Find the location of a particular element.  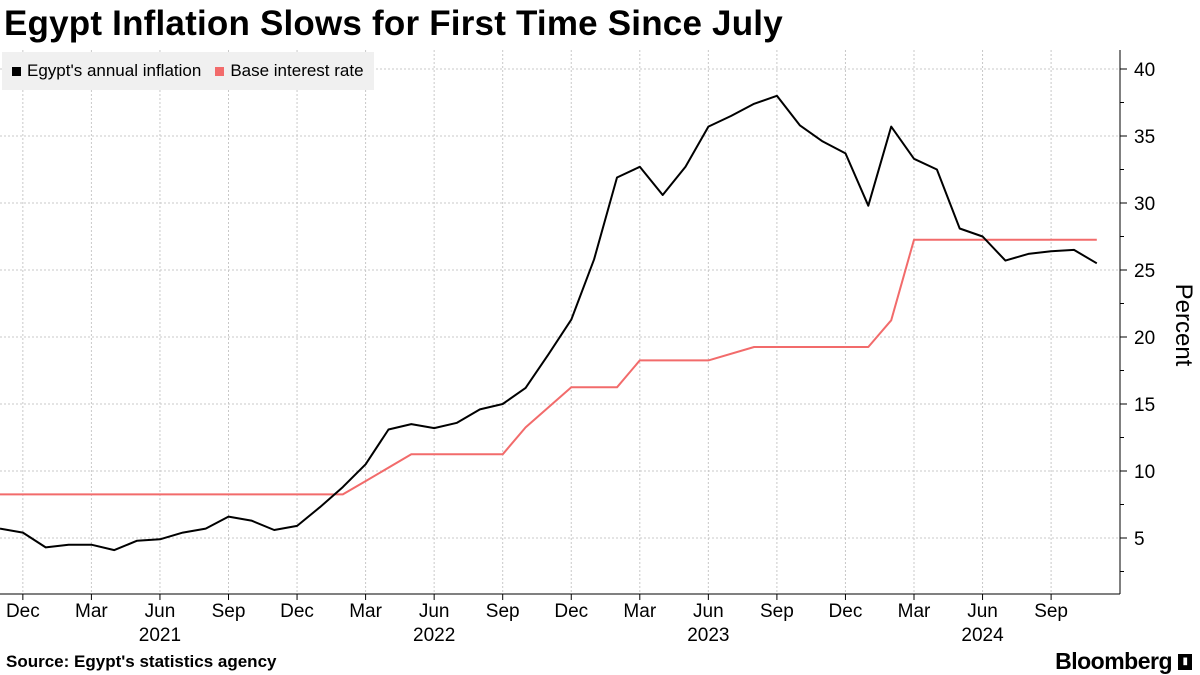

y-tick-label: 35 is located at coordinates (1144, 137).